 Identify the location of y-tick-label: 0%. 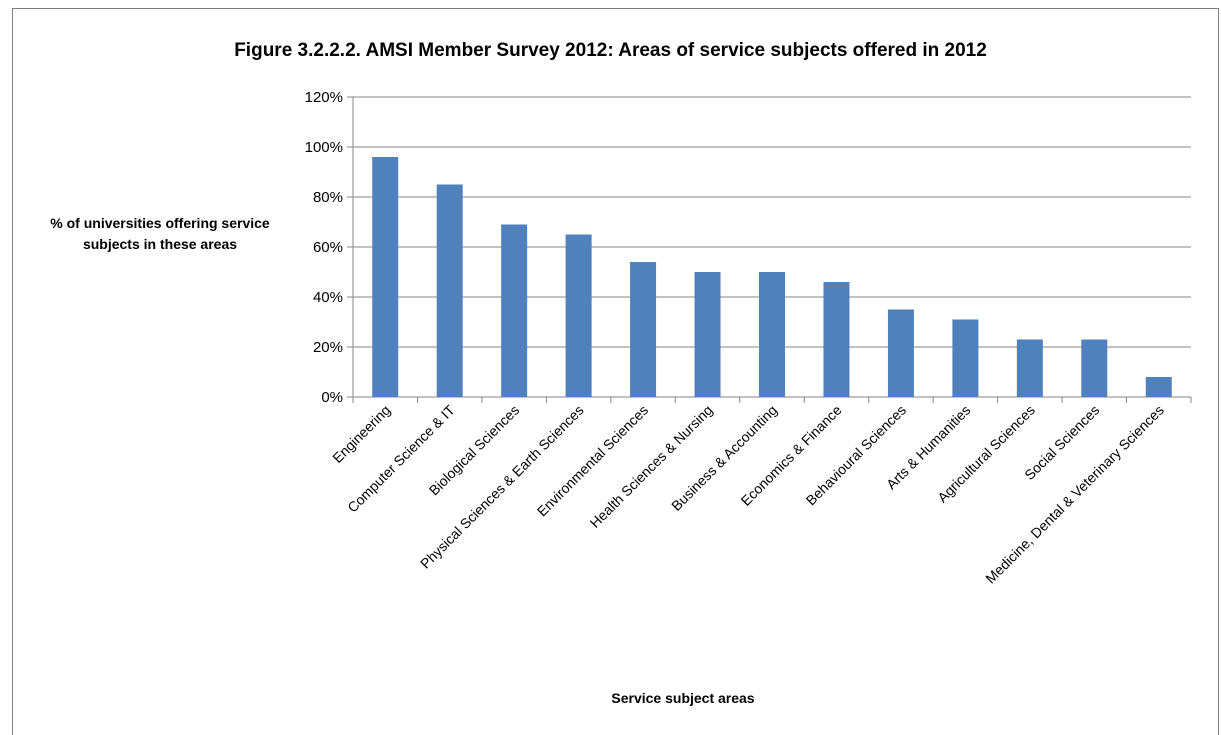
(332, 397).